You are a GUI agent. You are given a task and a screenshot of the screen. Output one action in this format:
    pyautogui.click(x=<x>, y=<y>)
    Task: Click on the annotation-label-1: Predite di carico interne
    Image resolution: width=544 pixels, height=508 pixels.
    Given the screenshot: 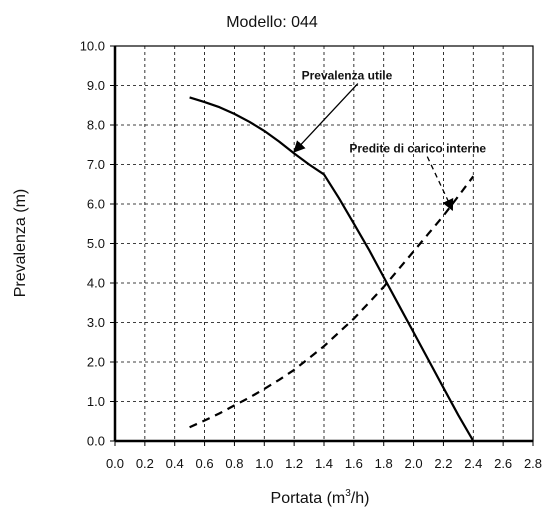 What is the action you would take?
    pyautogui.click(x=417, y=149)
    